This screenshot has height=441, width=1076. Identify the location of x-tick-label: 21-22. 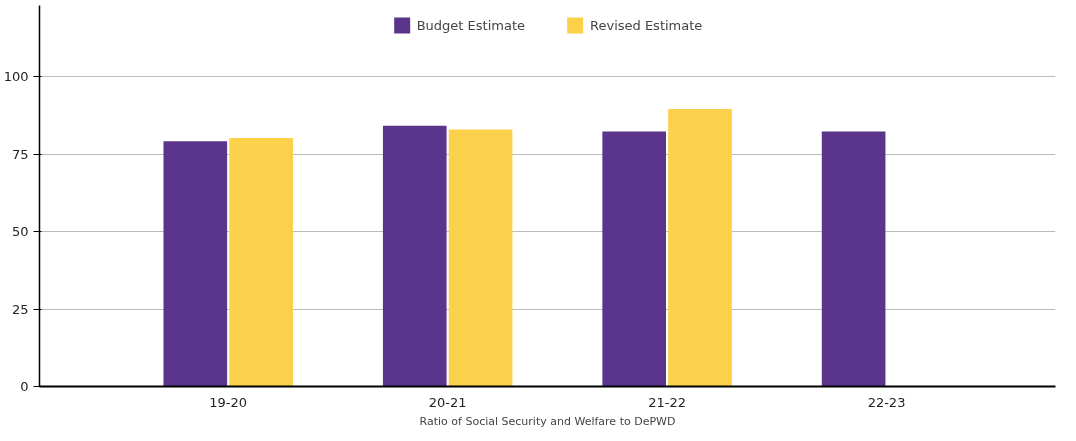
(667, 402).